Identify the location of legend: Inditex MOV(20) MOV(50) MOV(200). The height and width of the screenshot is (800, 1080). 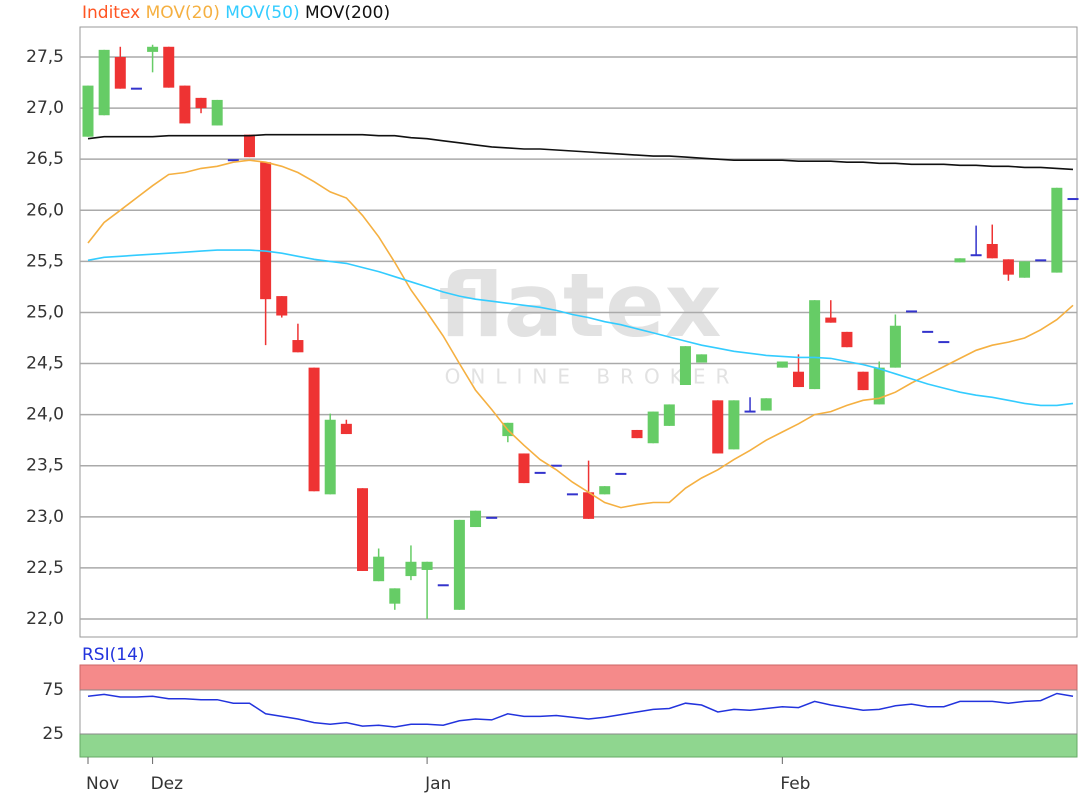
(236, 13).